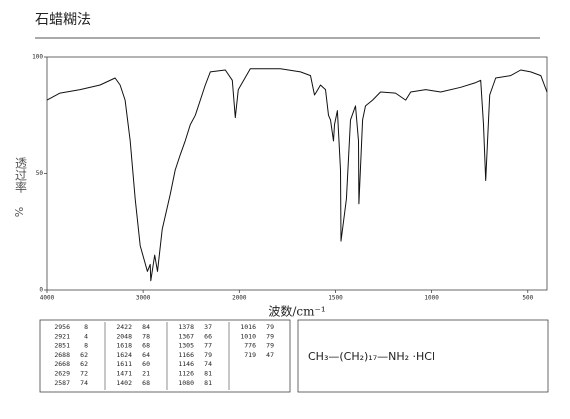 This screenshot has width=570, height=419. Describe the element at coordinates (248, 327) in the screenshot. I see `peak-wavenumber: 1016` at that location.